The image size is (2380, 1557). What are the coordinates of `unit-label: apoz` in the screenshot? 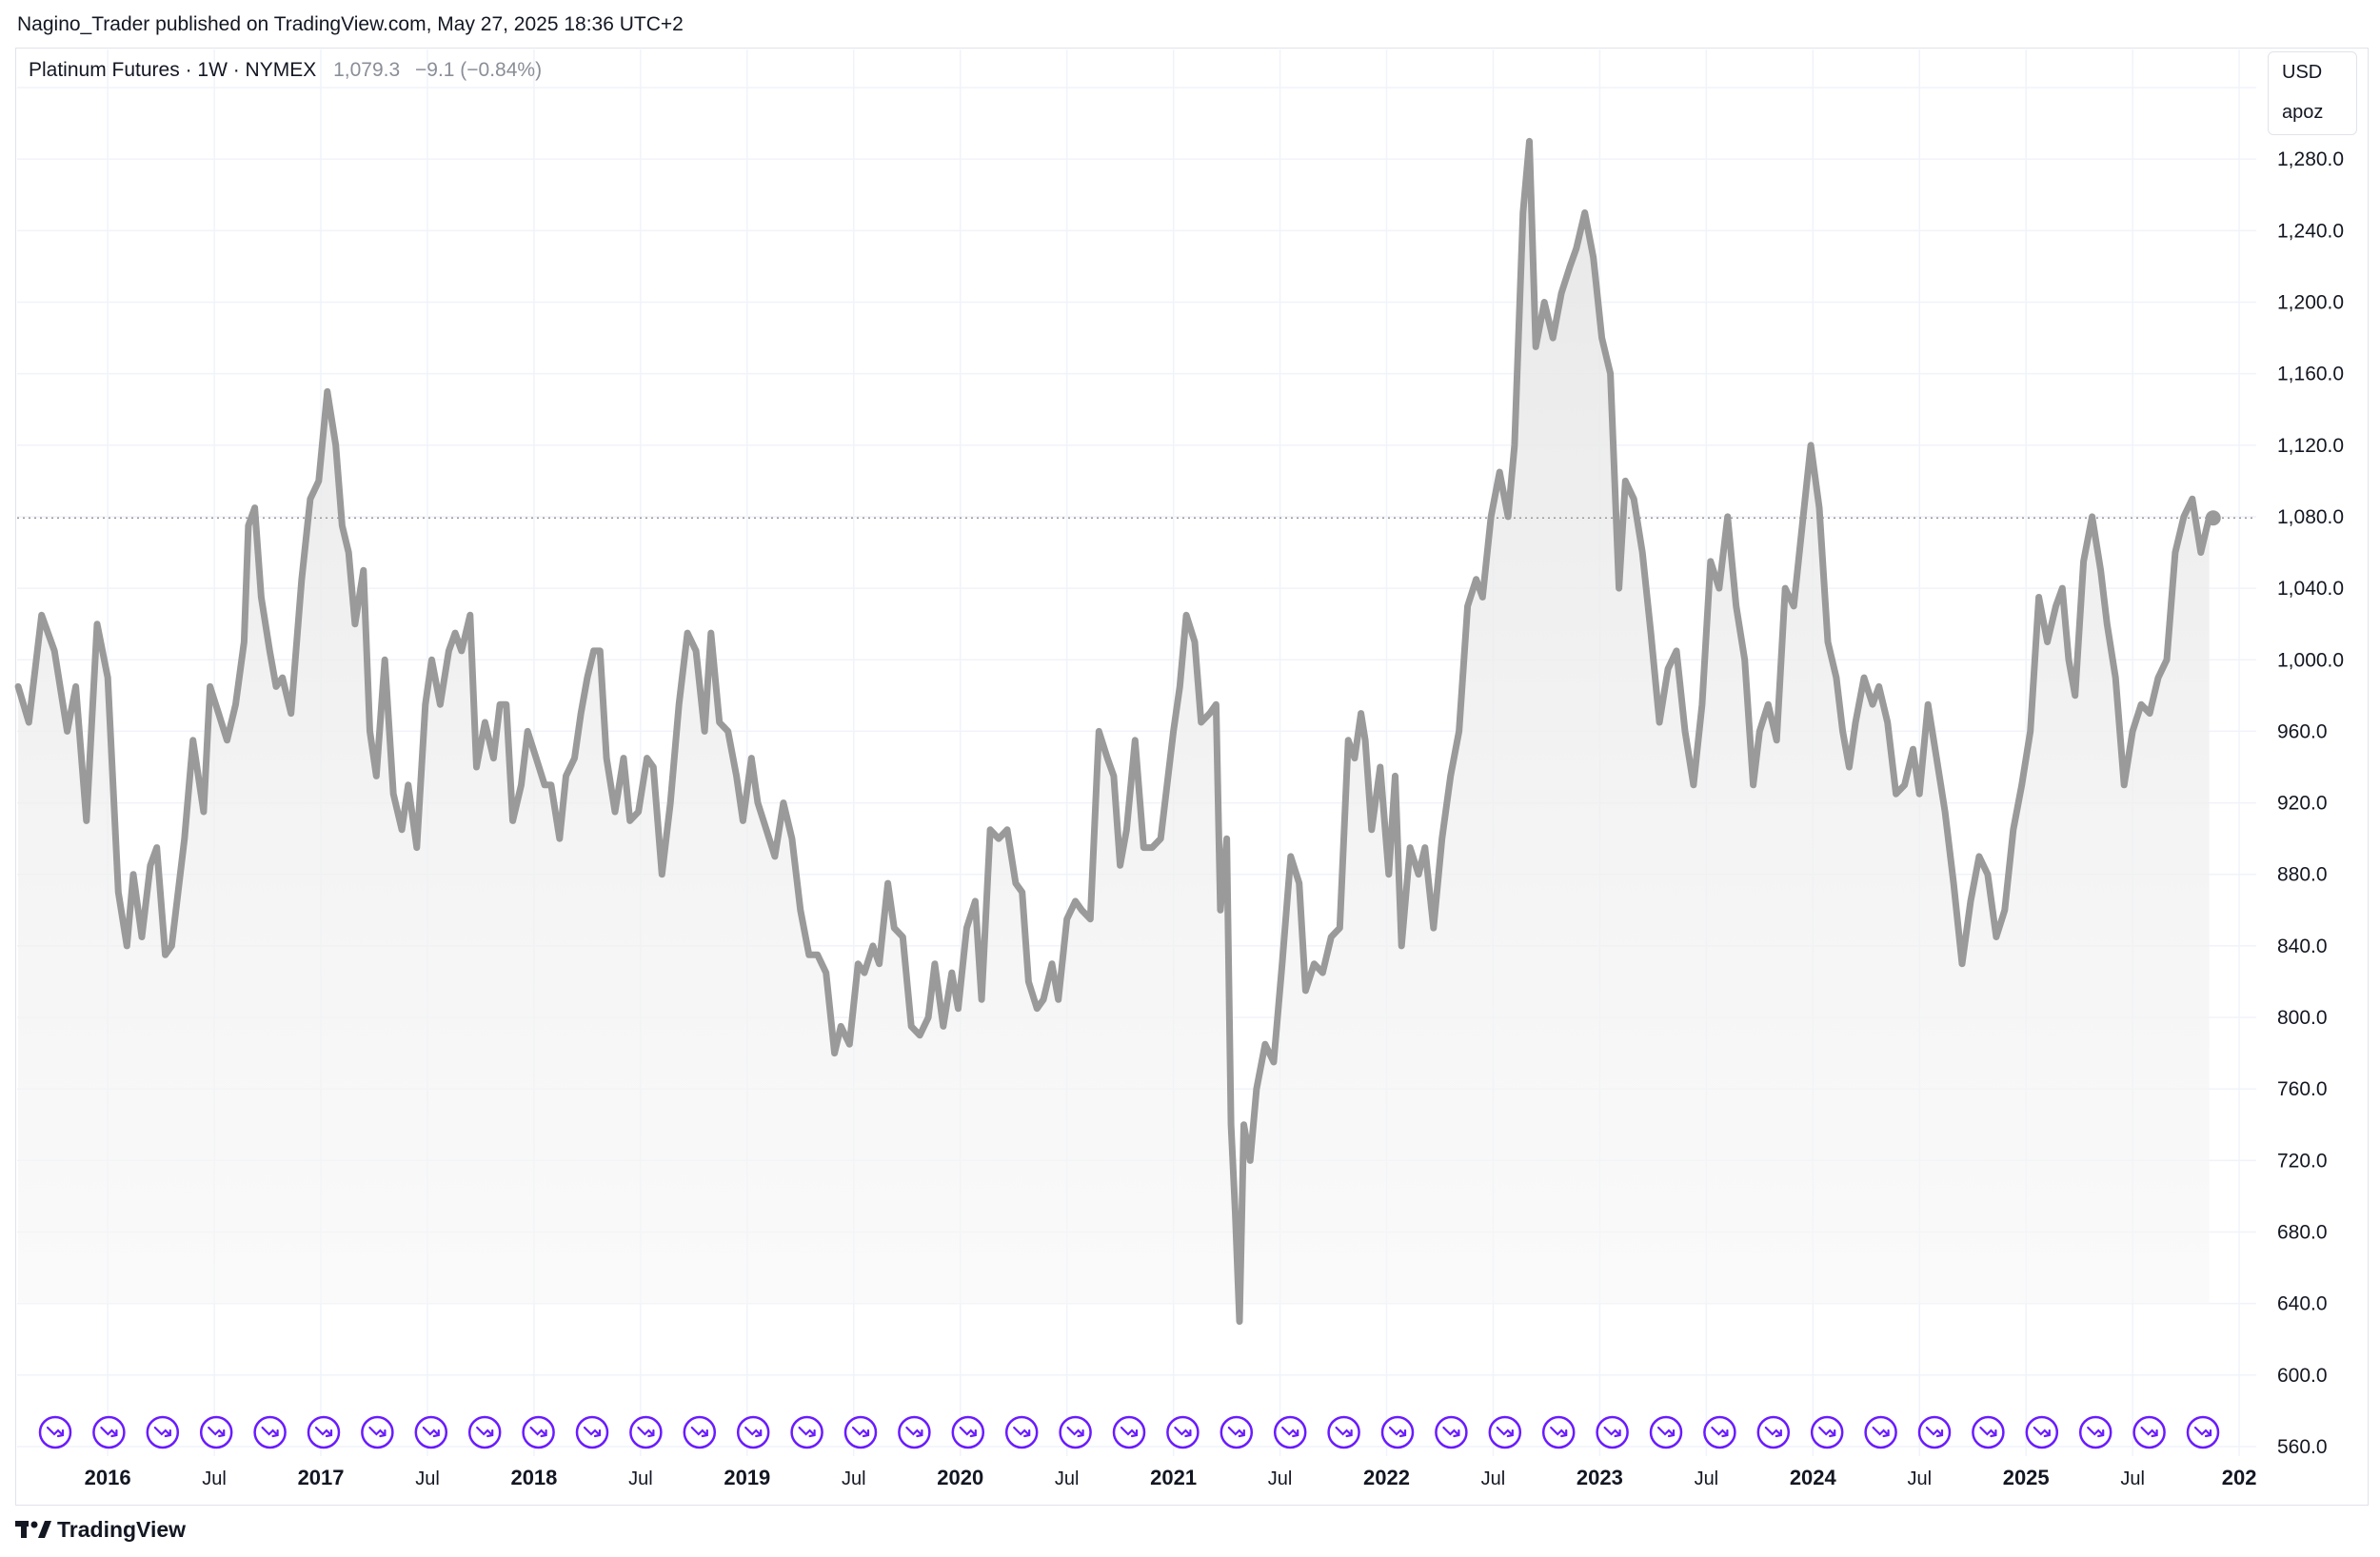 It's located at (2303, 112).